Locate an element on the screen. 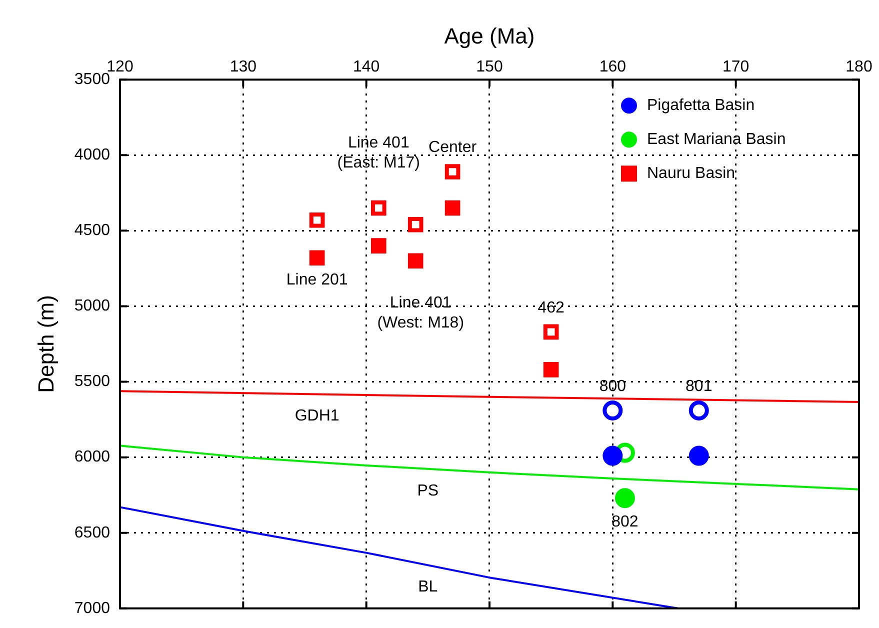 This screenshot has width=879, height=628. annotation: Center is located at coordinates (453, 147).